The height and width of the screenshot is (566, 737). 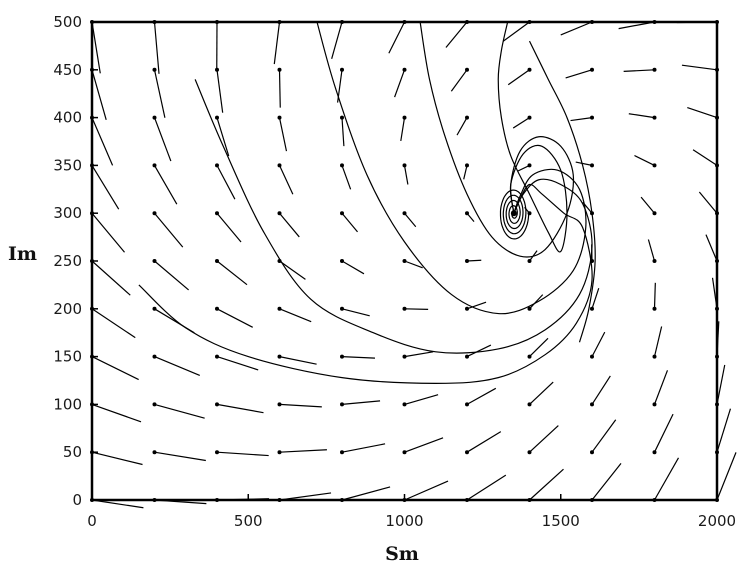 What do you see at coordinates (248, 521) in the screenshot?
I see `x-tick-label: 500` at bounding box center [248, 521].